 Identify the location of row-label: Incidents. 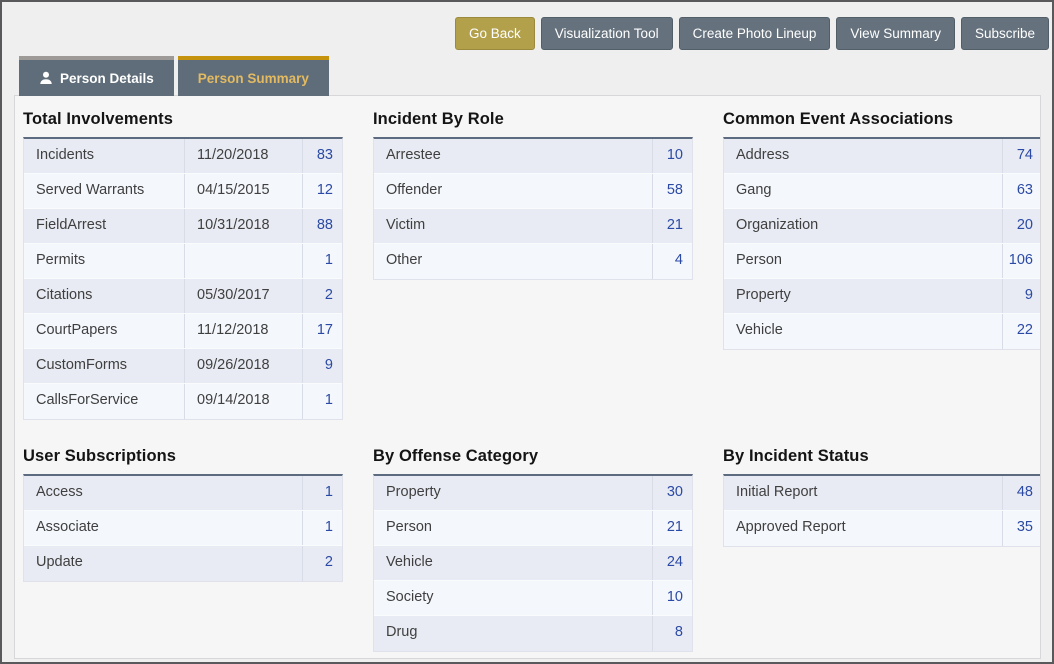
(65, 155).